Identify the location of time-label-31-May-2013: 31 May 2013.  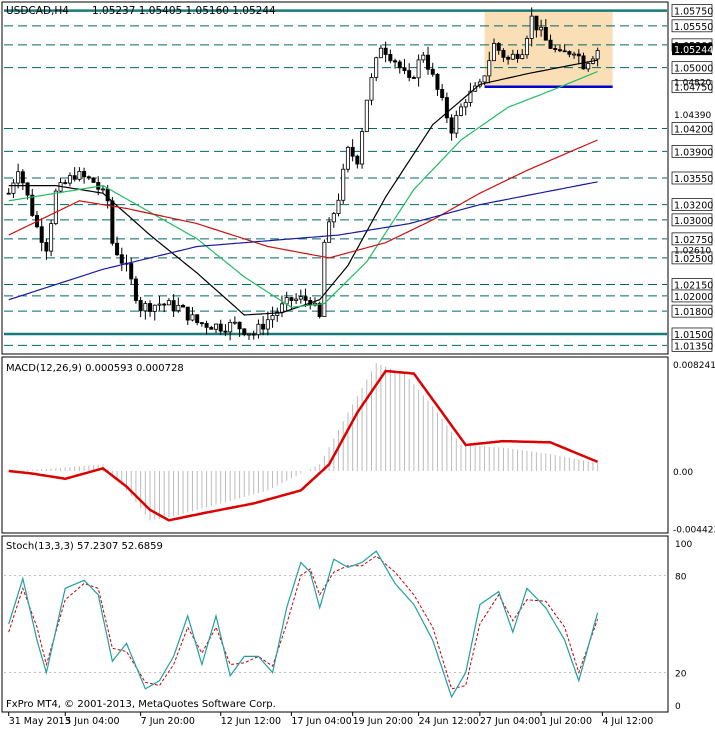
(40, 721).